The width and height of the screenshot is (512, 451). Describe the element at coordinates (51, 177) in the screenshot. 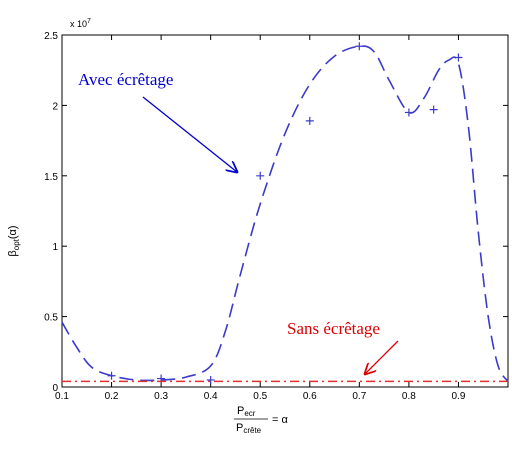

I see `y-tick-label: 1.5` at that location.